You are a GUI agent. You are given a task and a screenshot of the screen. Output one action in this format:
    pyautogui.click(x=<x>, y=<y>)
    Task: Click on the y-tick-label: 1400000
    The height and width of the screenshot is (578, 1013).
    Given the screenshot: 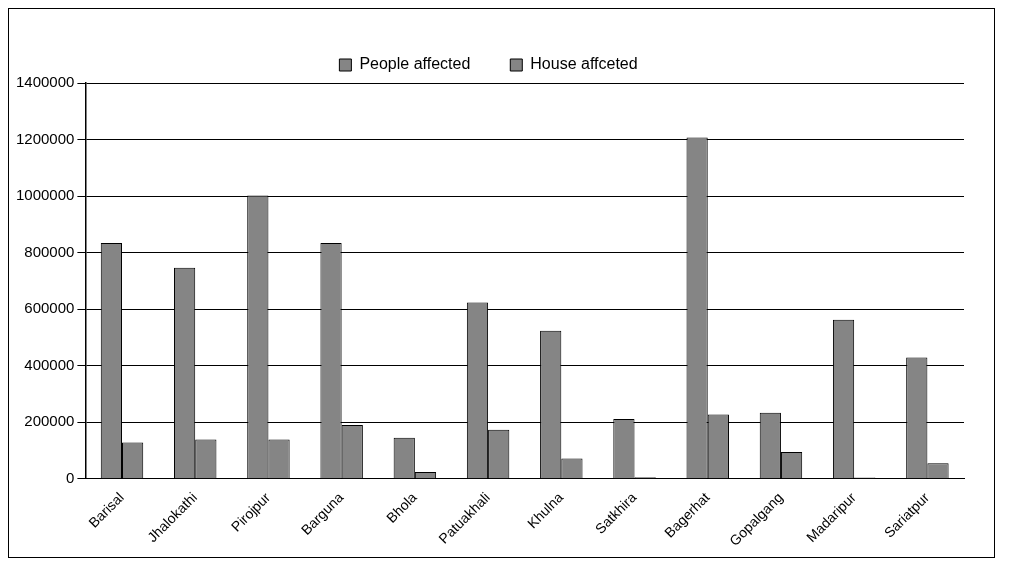 What is the action you would take?
    pyautogui.click(x=45, y=82)
    